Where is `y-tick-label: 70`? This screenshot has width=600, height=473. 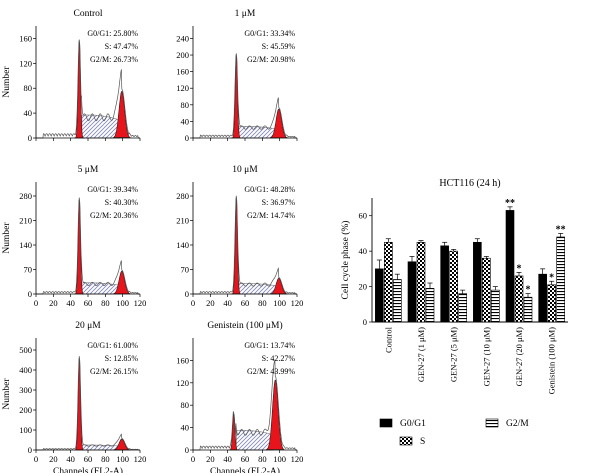
y-tick-label: 70 is located at coordinates (185, 270).